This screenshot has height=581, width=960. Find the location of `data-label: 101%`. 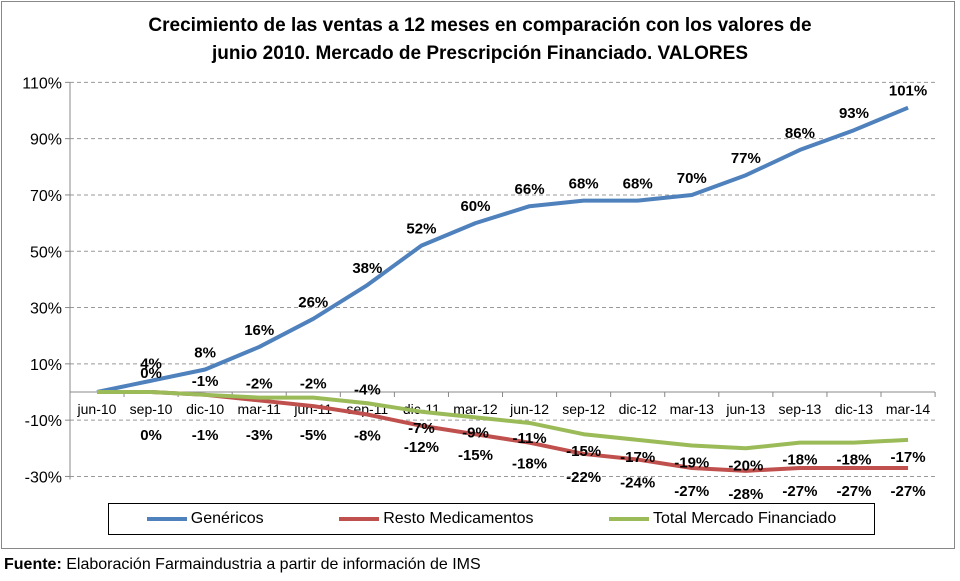

data-label: 101% is located at coordinates (908, 91).